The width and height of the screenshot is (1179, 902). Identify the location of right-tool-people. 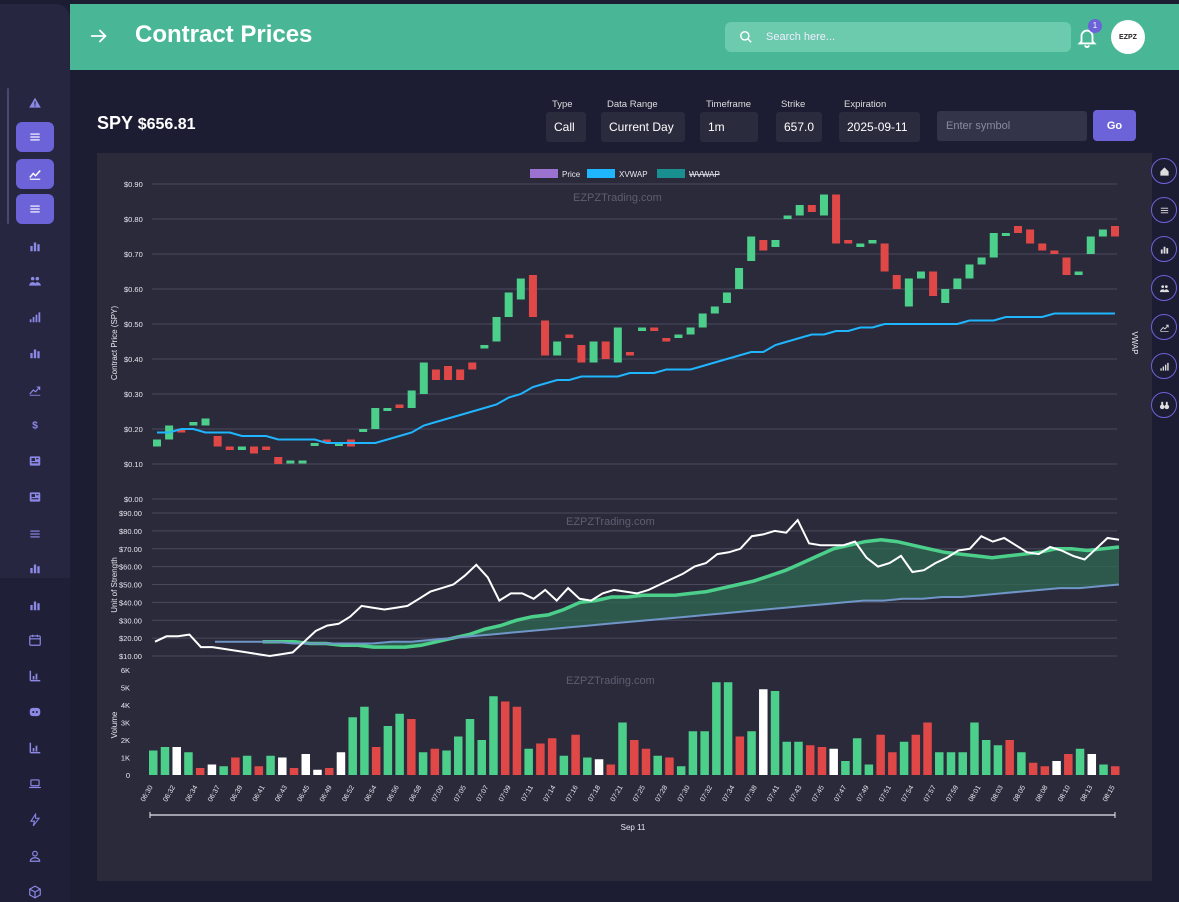
(1164, 288).